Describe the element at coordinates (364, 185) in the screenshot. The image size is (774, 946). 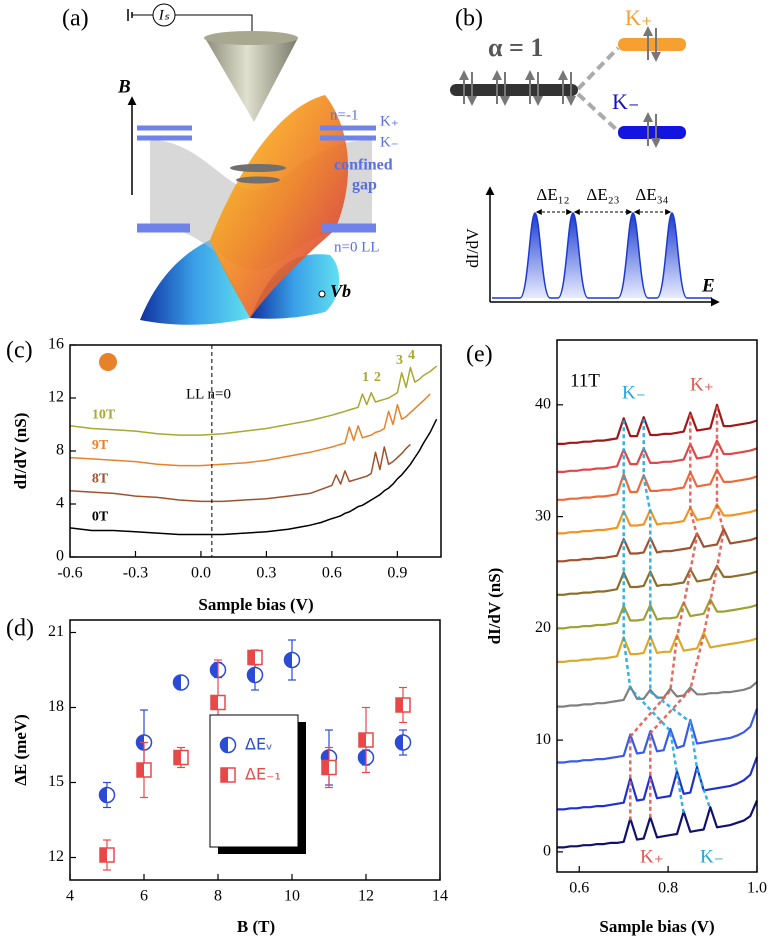
I see `gap-label: gap` at that location.